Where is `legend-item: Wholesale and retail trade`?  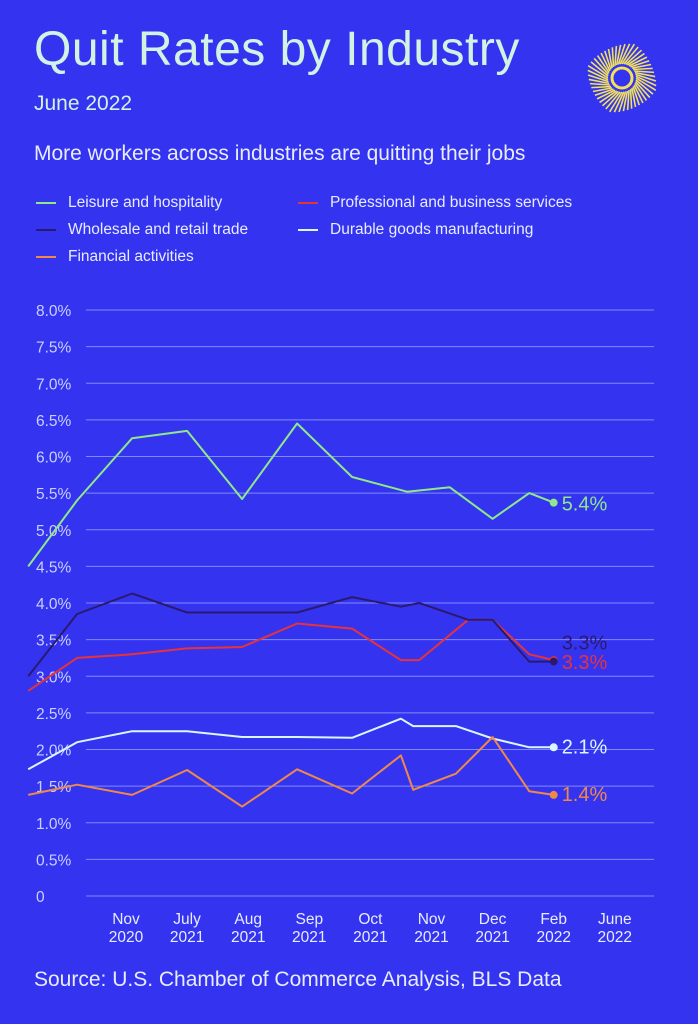
legend-item: Wholesale and retail trade is located at coordinates (142, 230).